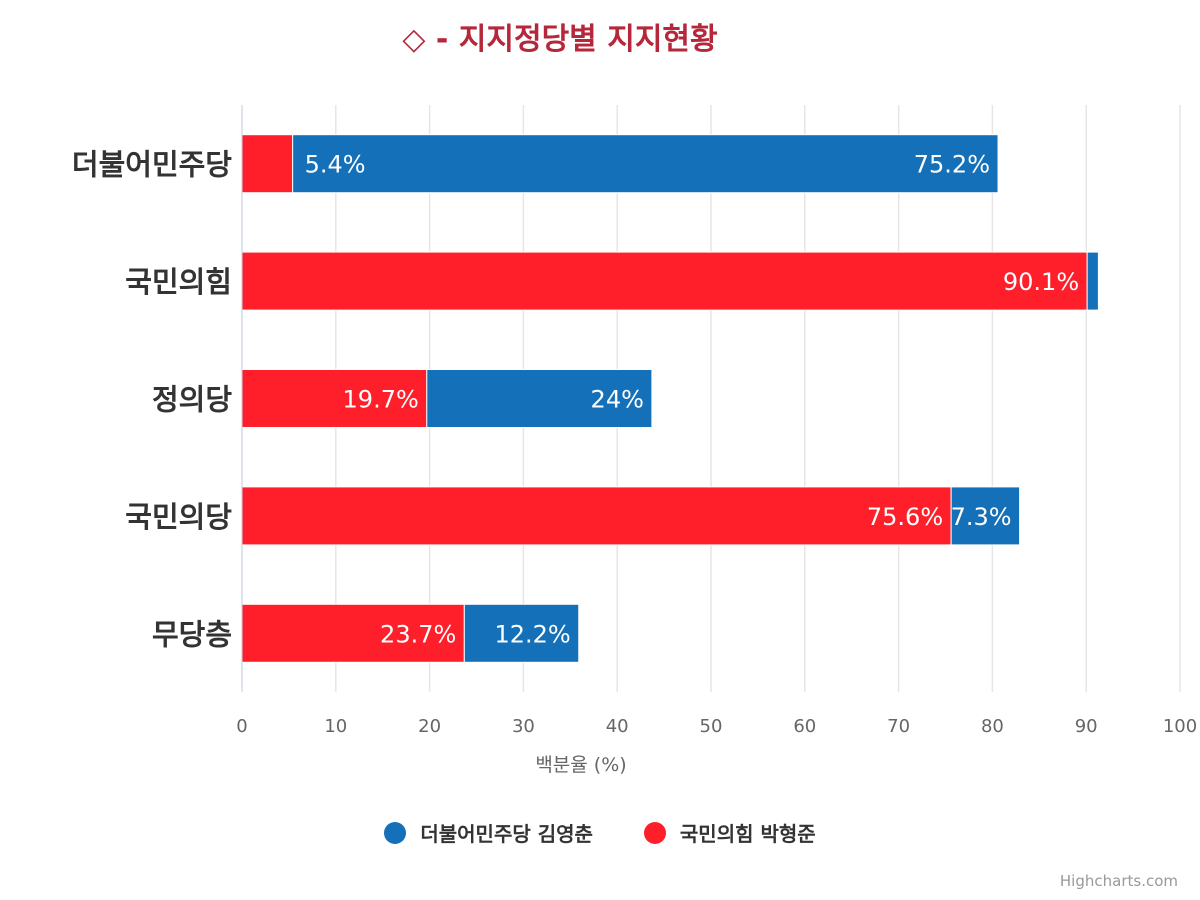 The image size is (1200, 900). Describe the element at coordinates (532, 634) in the screenshot. I see `data-label: 12.2%` at that location.